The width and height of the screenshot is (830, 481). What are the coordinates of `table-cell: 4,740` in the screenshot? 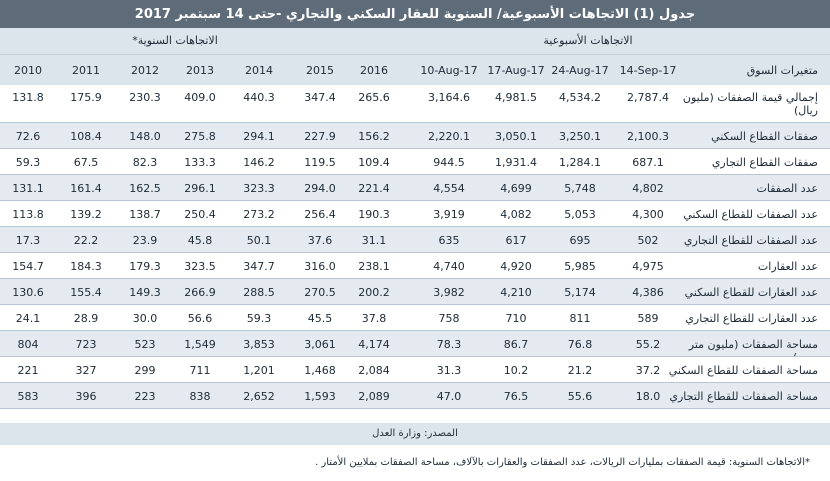 It's located at (449, 266).